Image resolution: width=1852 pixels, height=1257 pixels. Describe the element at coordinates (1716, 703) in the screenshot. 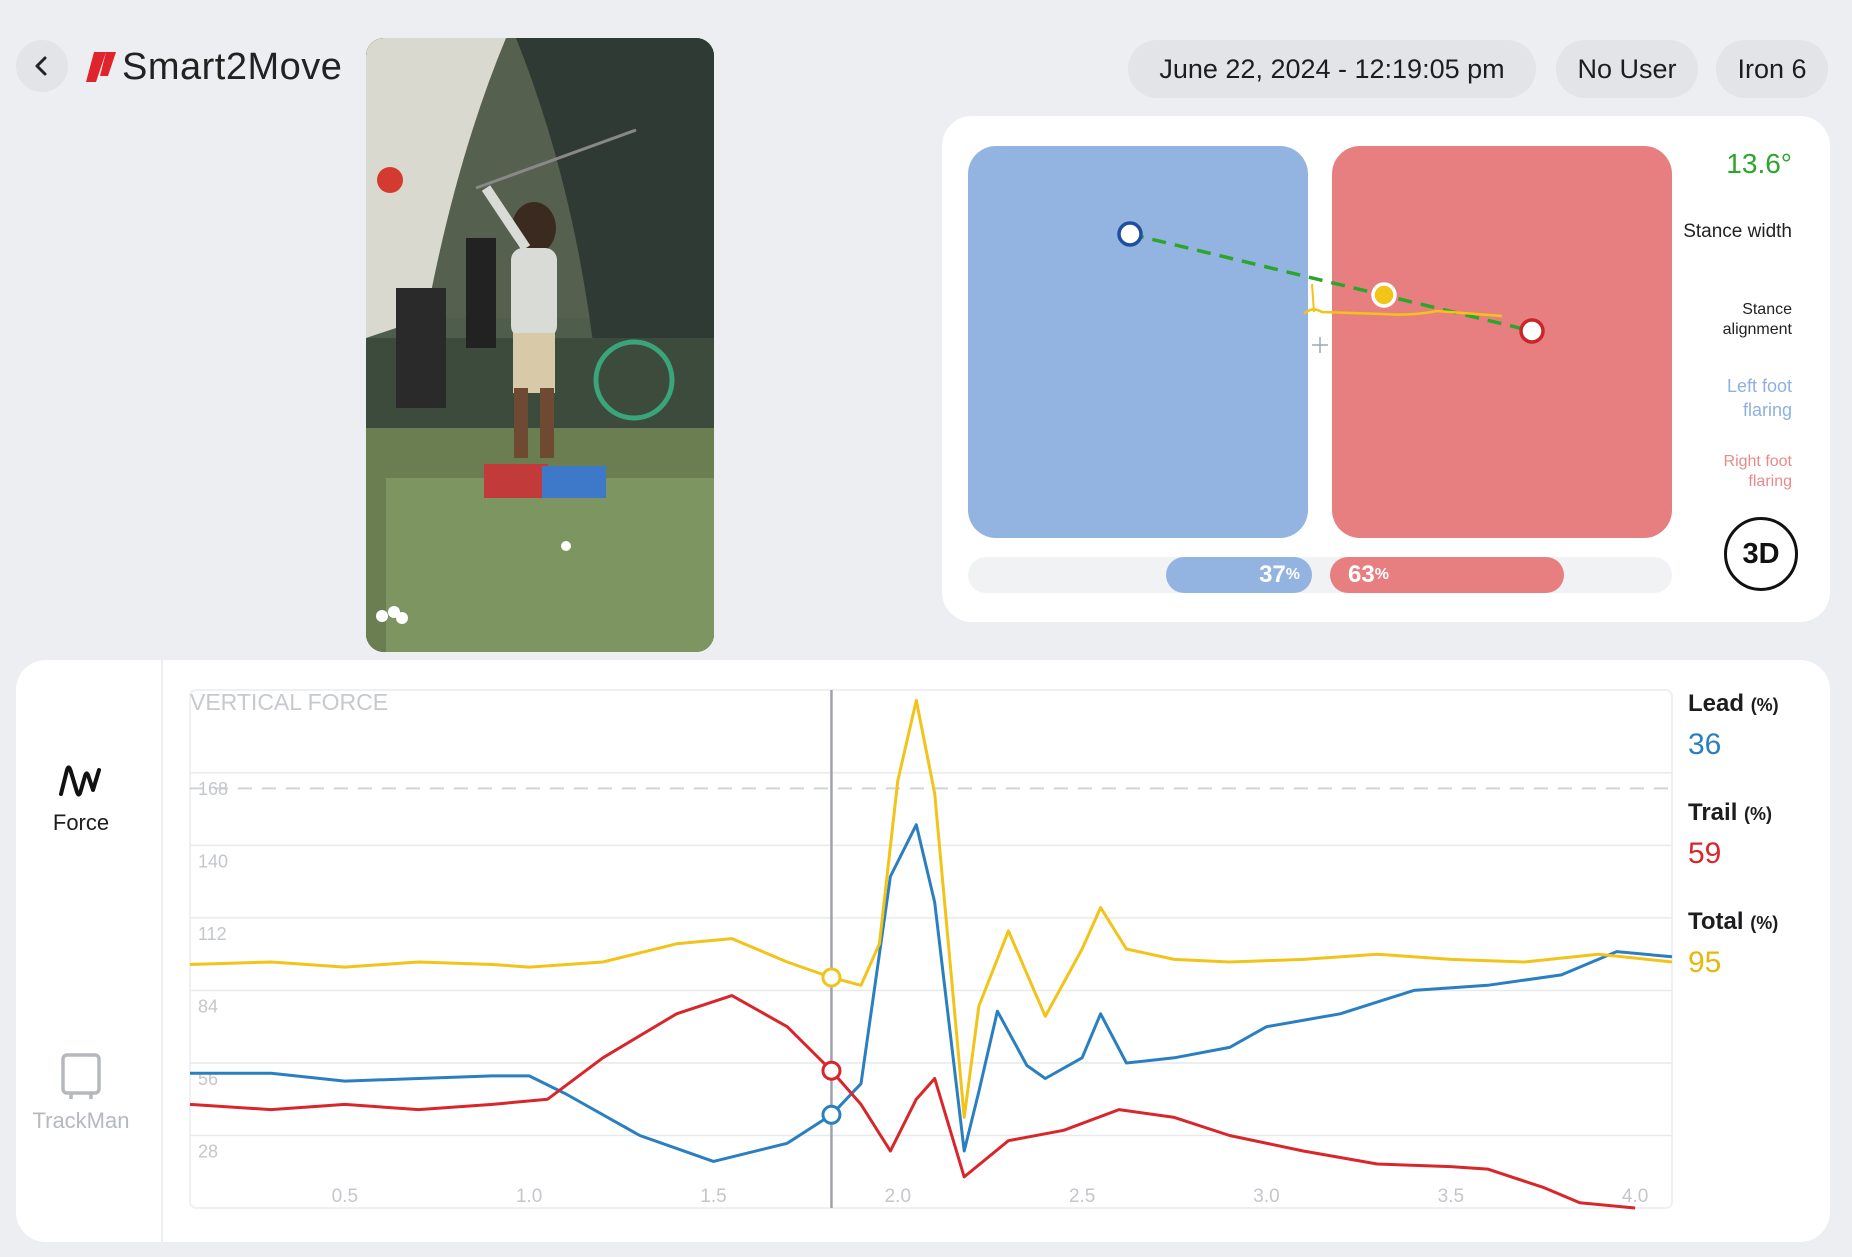

I see `legend-lead-name: Lead` at that location.